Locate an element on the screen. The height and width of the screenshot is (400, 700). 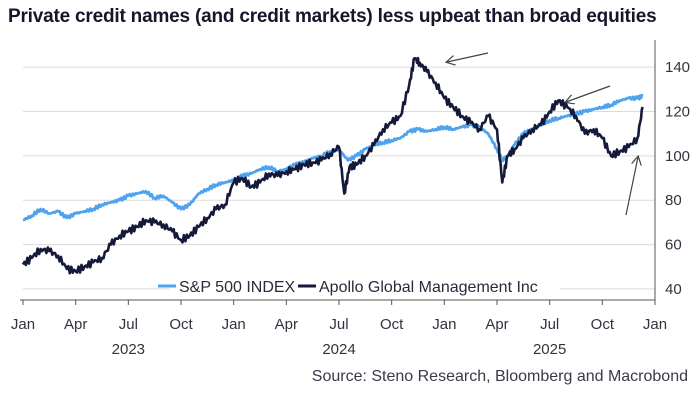
x-year-label: 2023 is located at coordinates (128, 349).